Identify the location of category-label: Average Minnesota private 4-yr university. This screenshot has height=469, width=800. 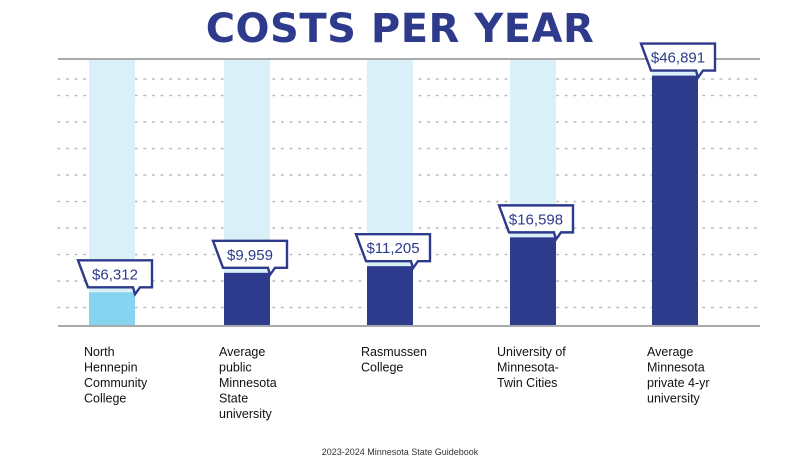
(678, 375).